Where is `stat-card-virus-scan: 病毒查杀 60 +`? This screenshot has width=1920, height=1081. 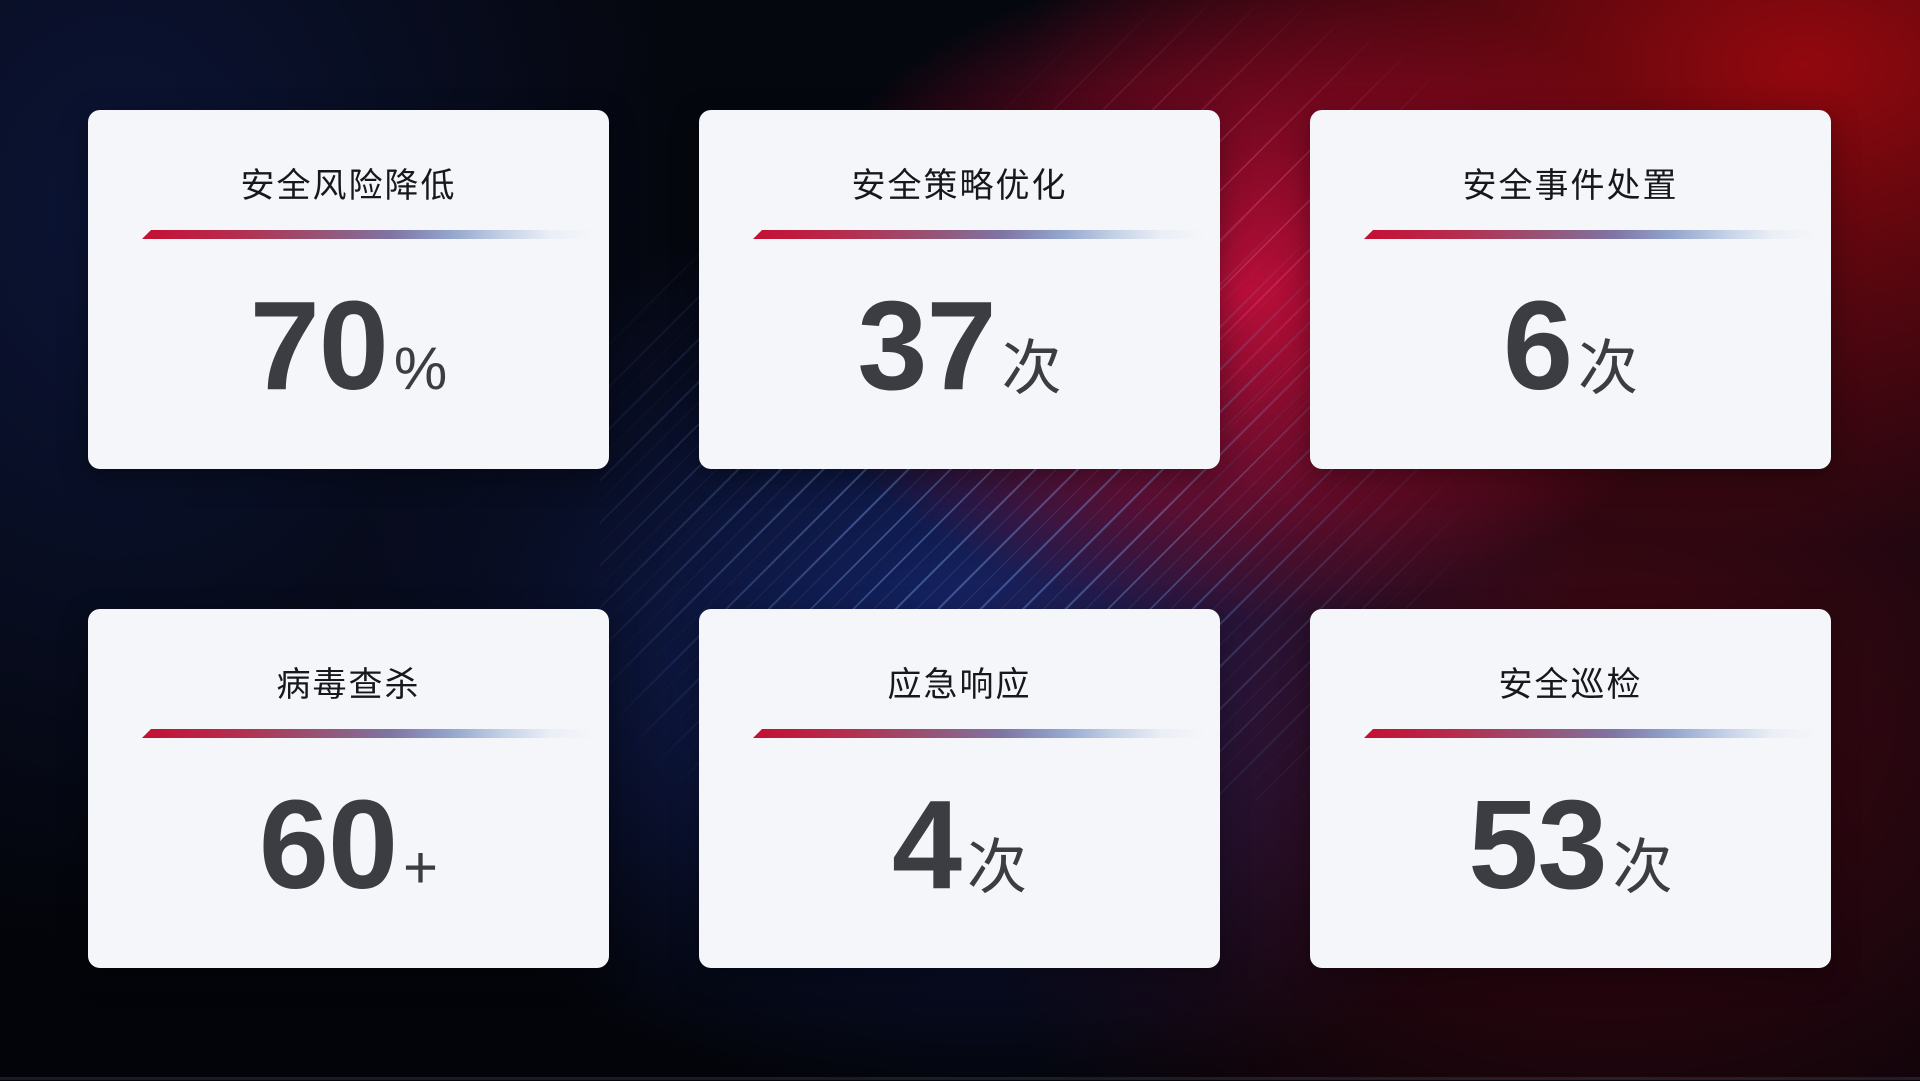
stat-card-virus-scan: 病毒查杀 60 + is located at coordinates (348, 788).